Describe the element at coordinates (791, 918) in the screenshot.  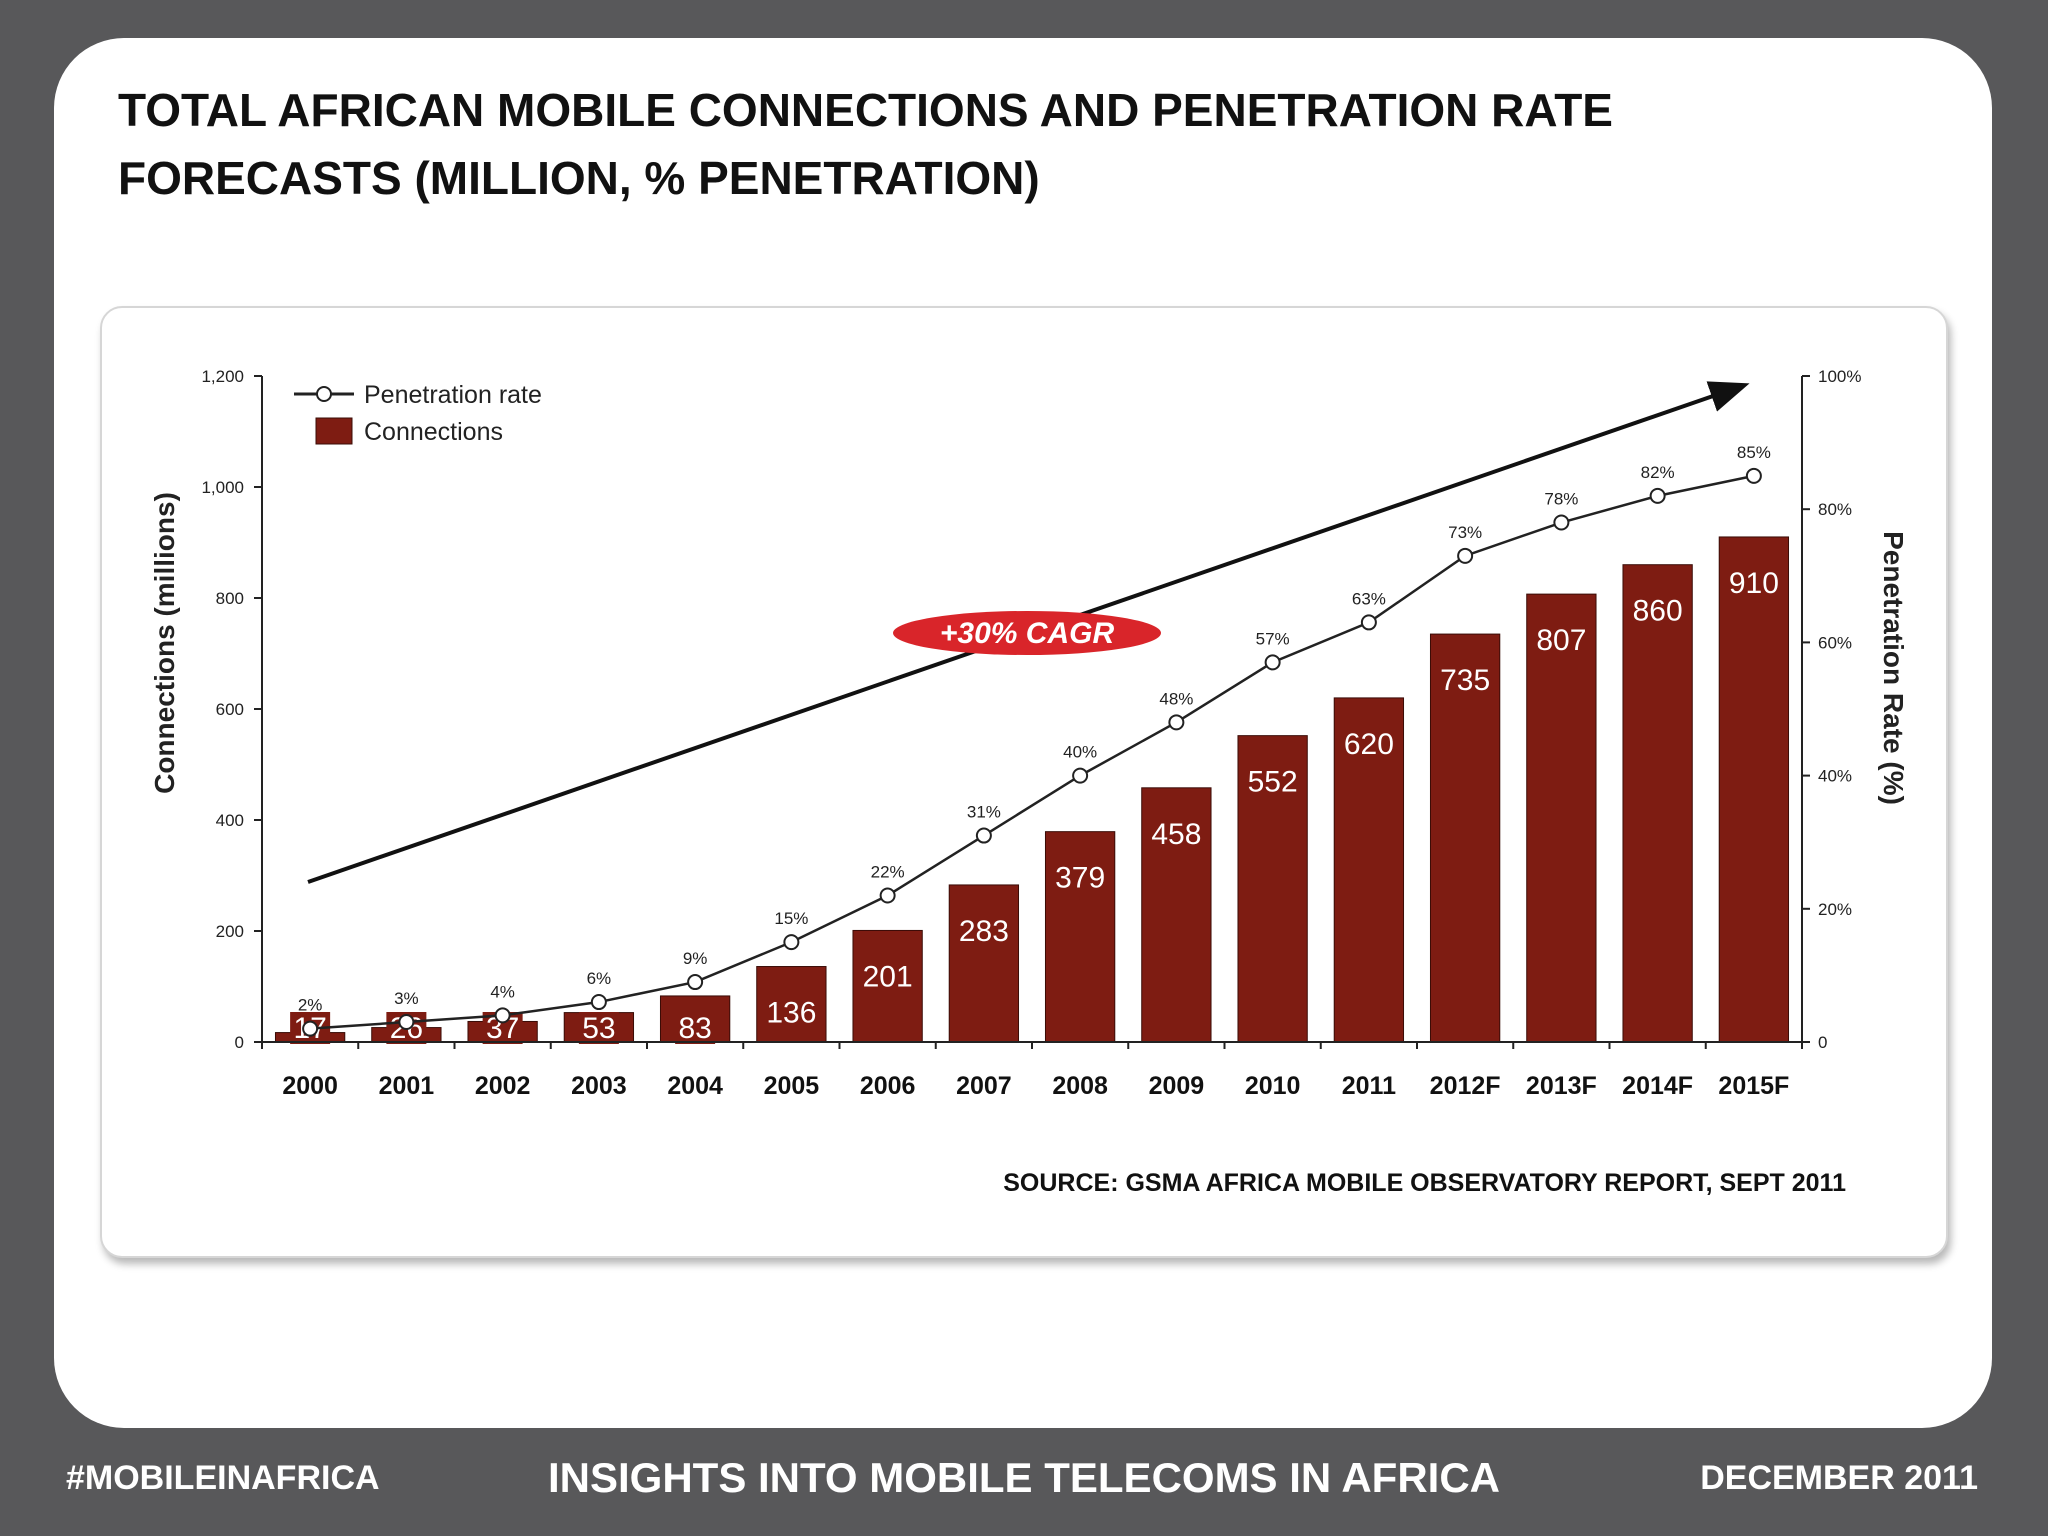
I see `penetration-value-label: 15%` at that location.